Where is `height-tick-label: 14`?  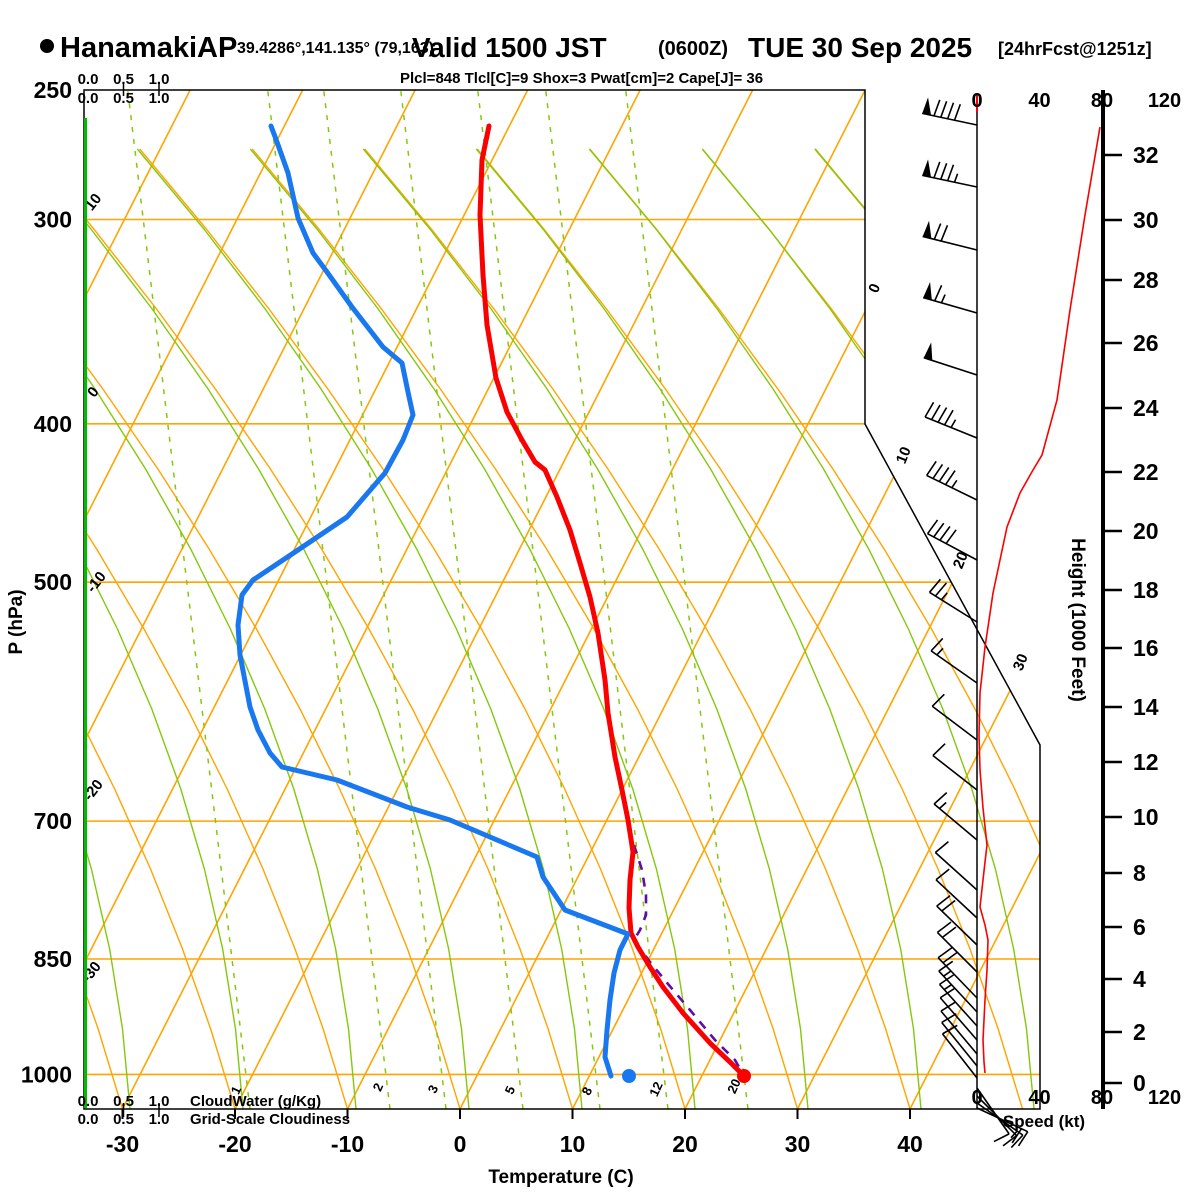 height-tick-label: 14 is located at coordinates (1146, 707).